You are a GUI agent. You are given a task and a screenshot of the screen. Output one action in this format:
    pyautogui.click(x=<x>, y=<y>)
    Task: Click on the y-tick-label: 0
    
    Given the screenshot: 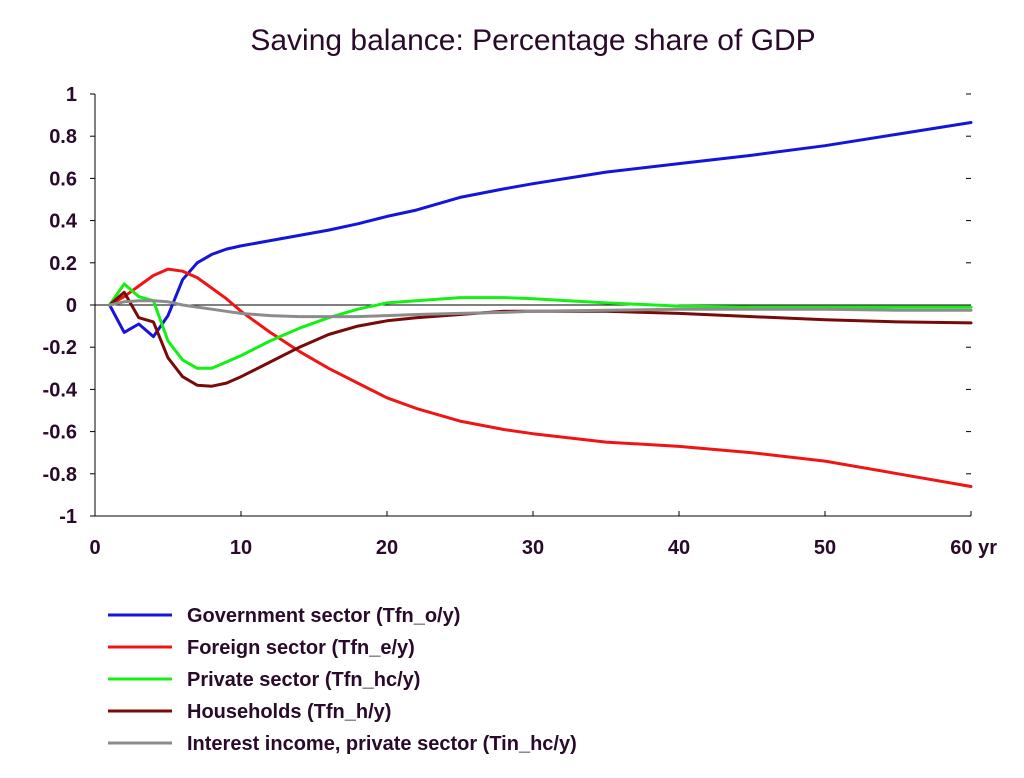 What is the action you would take?
    pyautogui.click(x=71, y=306)
    